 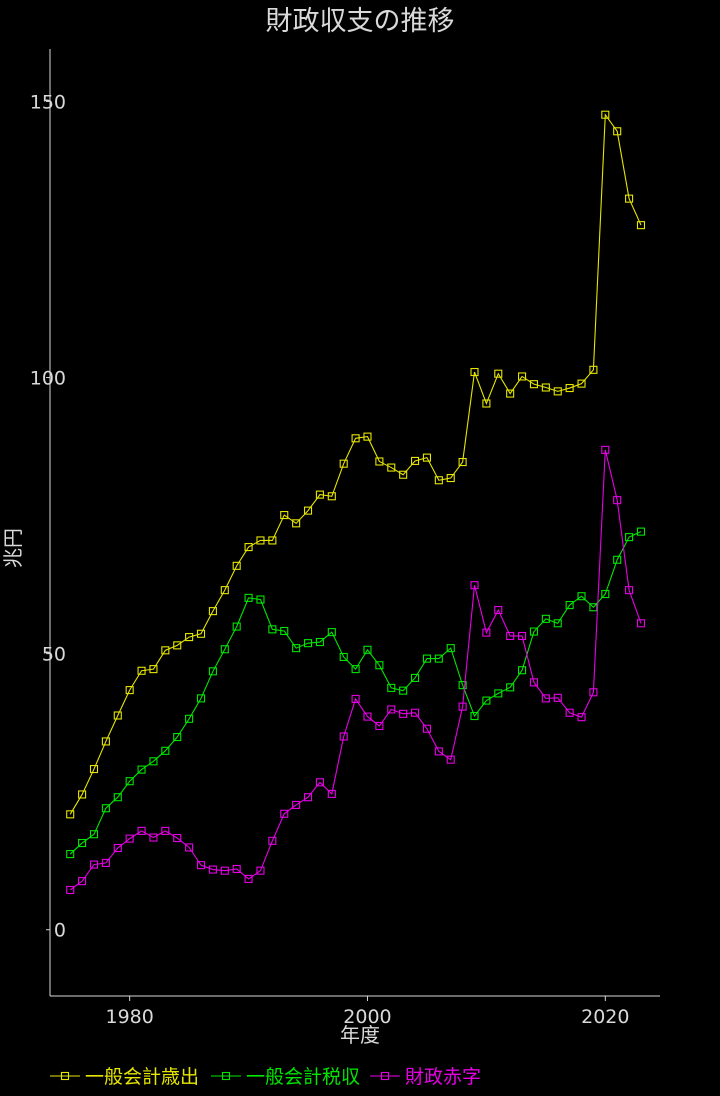 I want to click on x-tick-label: 1980, so click(x=129, y=1017).